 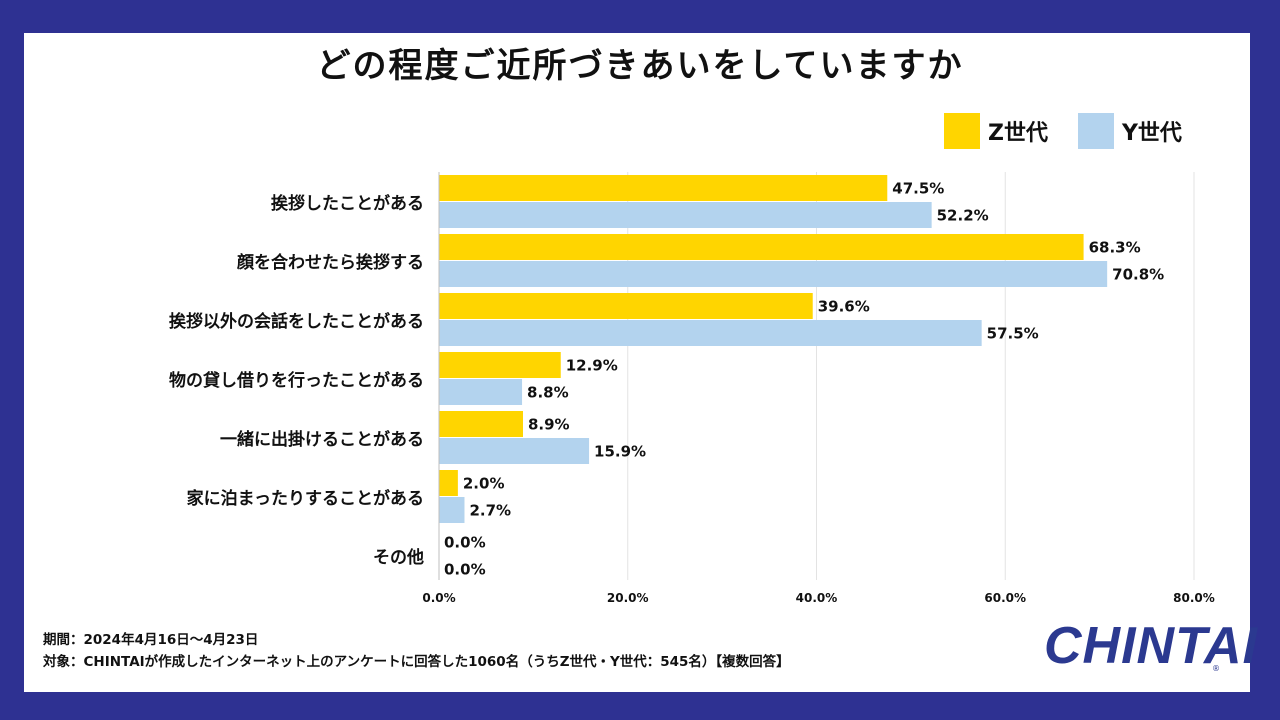 I want to click on legend-label-z: Z世代, so click(x=1018, y=133).